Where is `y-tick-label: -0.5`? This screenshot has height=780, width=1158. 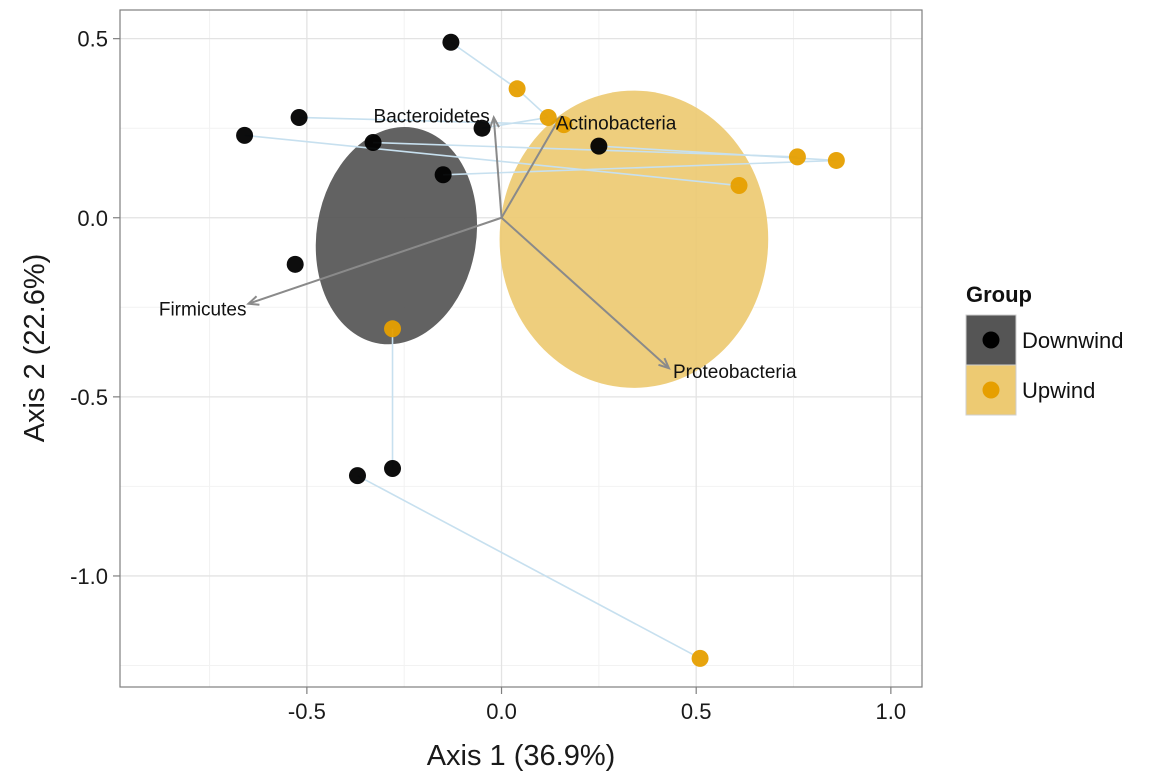 y-tick-label: -0.5 is located at coordinates (89, 397).